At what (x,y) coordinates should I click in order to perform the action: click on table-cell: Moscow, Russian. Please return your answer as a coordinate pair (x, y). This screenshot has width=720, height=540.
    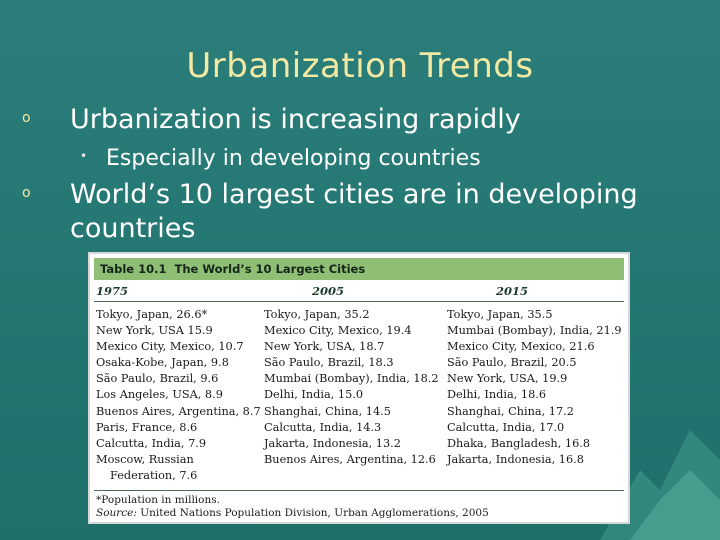
    Looking at the image, I should click on (145, 459).